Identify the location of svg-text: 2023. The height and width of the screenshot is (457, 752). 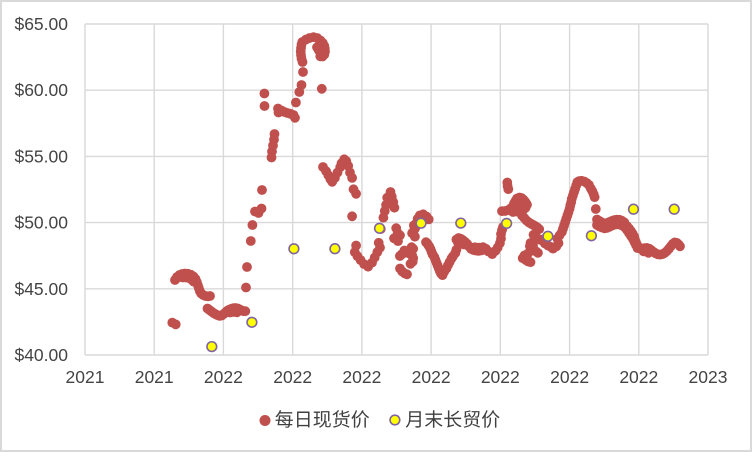
(708, 377).